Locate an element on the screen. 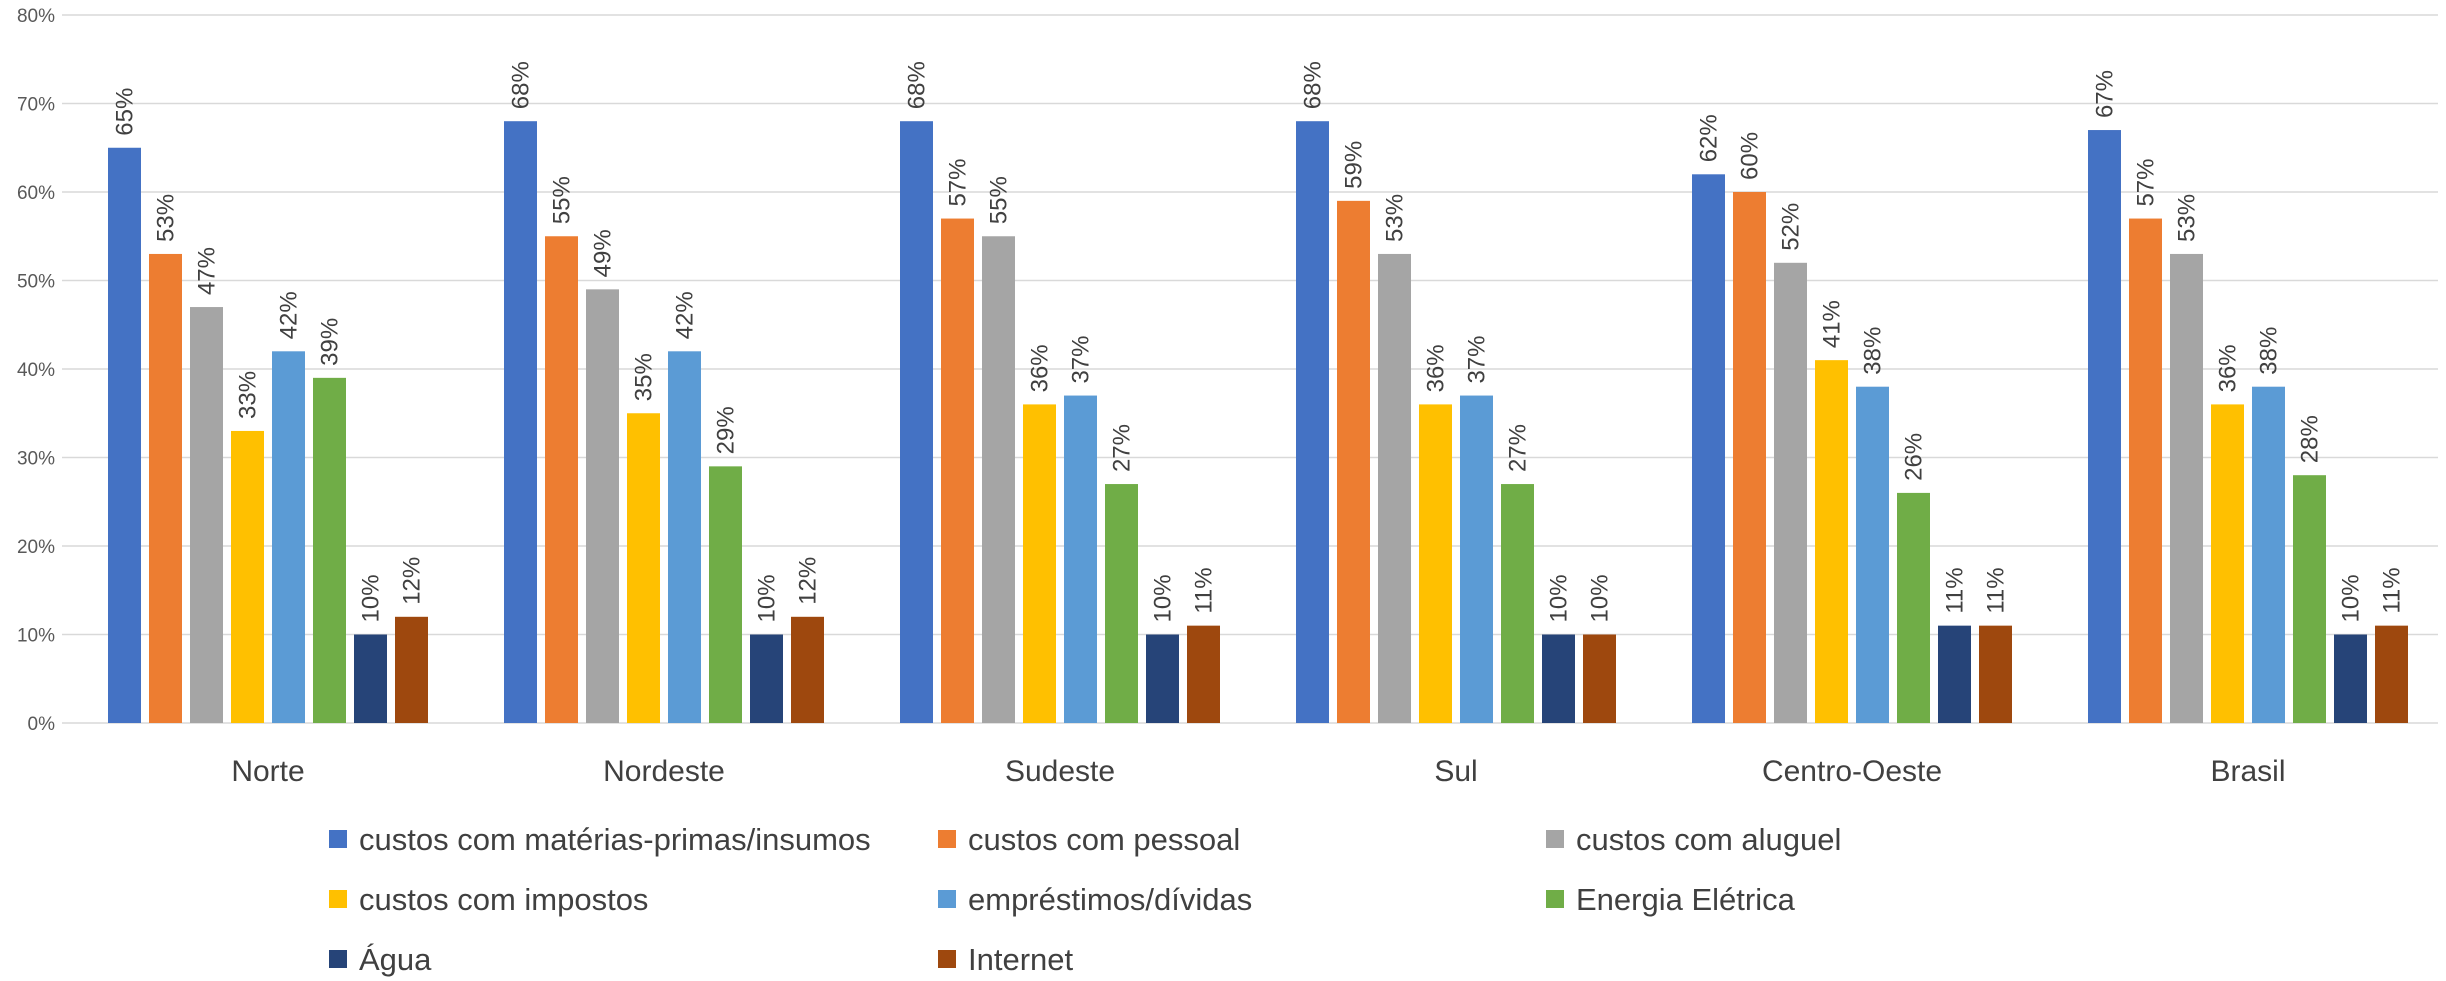  data-label: 62% is located at coordinates (1709, 138).